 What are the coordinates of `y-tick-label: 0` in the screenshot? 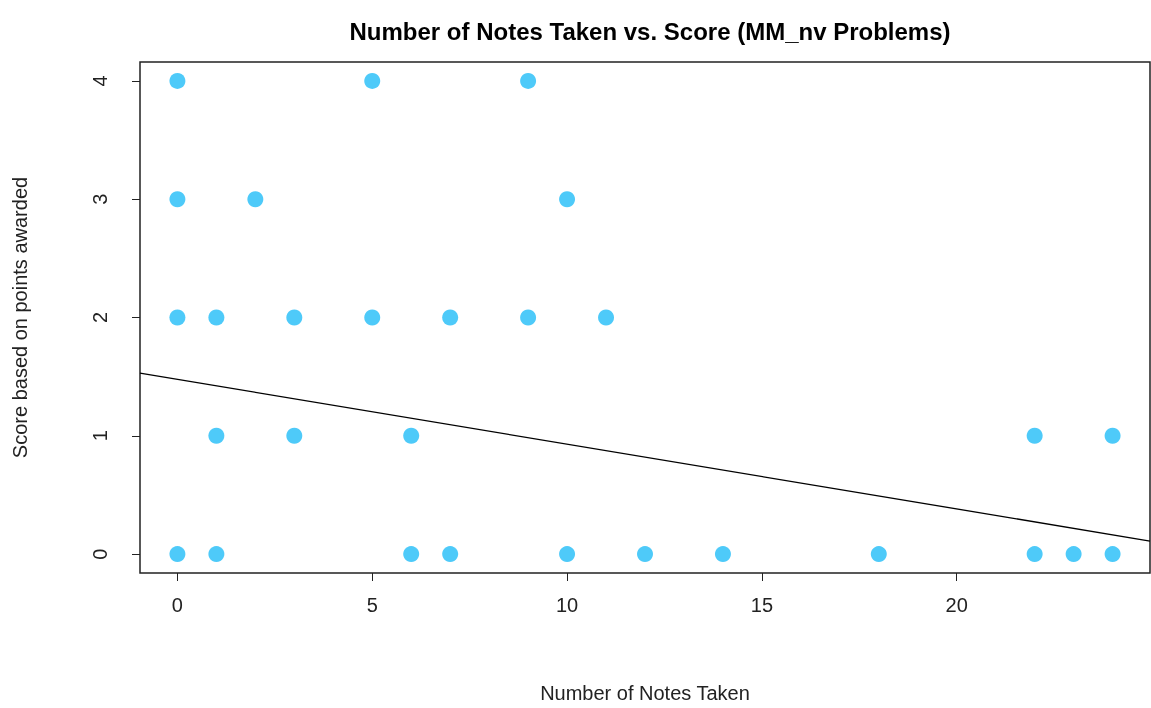 It's located at (100, 554).